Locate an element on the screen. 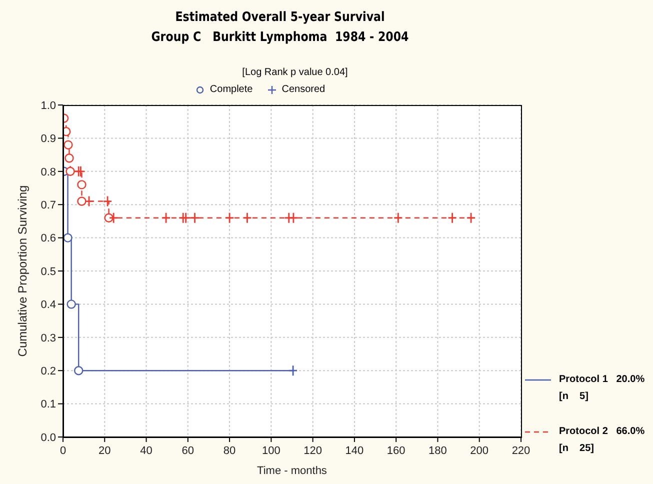 This screenshot has height=484, width=653. x-tick-label: 100 is located at coordinates (271, 451).